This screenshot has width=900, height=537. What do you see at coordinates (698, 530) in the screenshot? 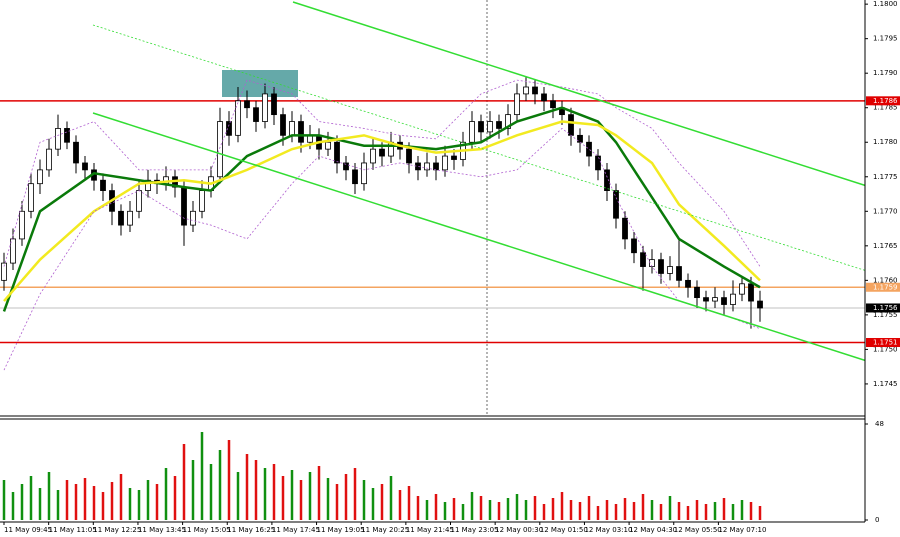
I see `x-tick-label: 12 May 05:50` at bounding box center [698, 530].